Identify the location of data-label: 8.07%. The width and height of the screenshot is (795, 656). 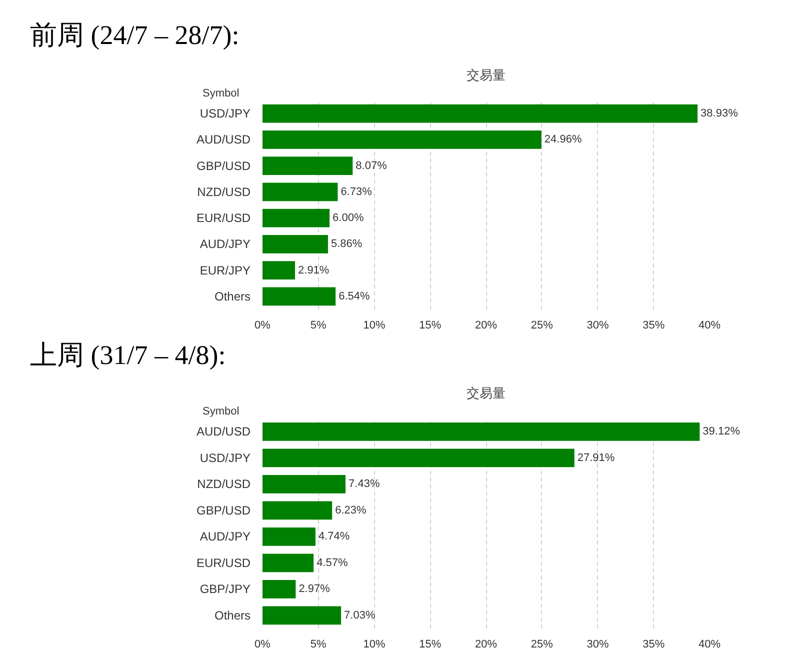
(372, 166).